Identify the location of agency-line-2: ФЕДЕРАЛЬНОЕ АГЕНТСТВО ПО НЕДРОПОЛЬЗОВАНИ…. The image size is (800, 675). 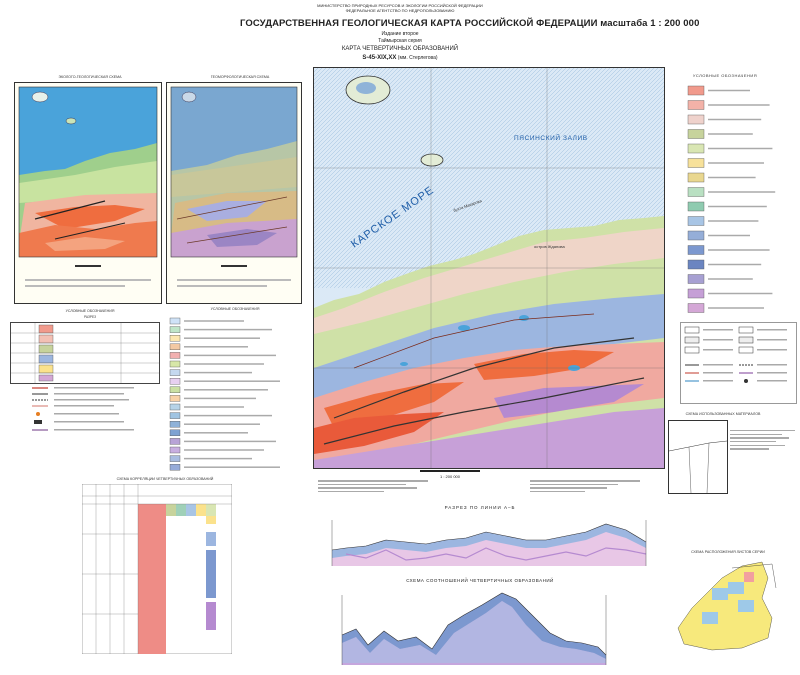
(400, 10).